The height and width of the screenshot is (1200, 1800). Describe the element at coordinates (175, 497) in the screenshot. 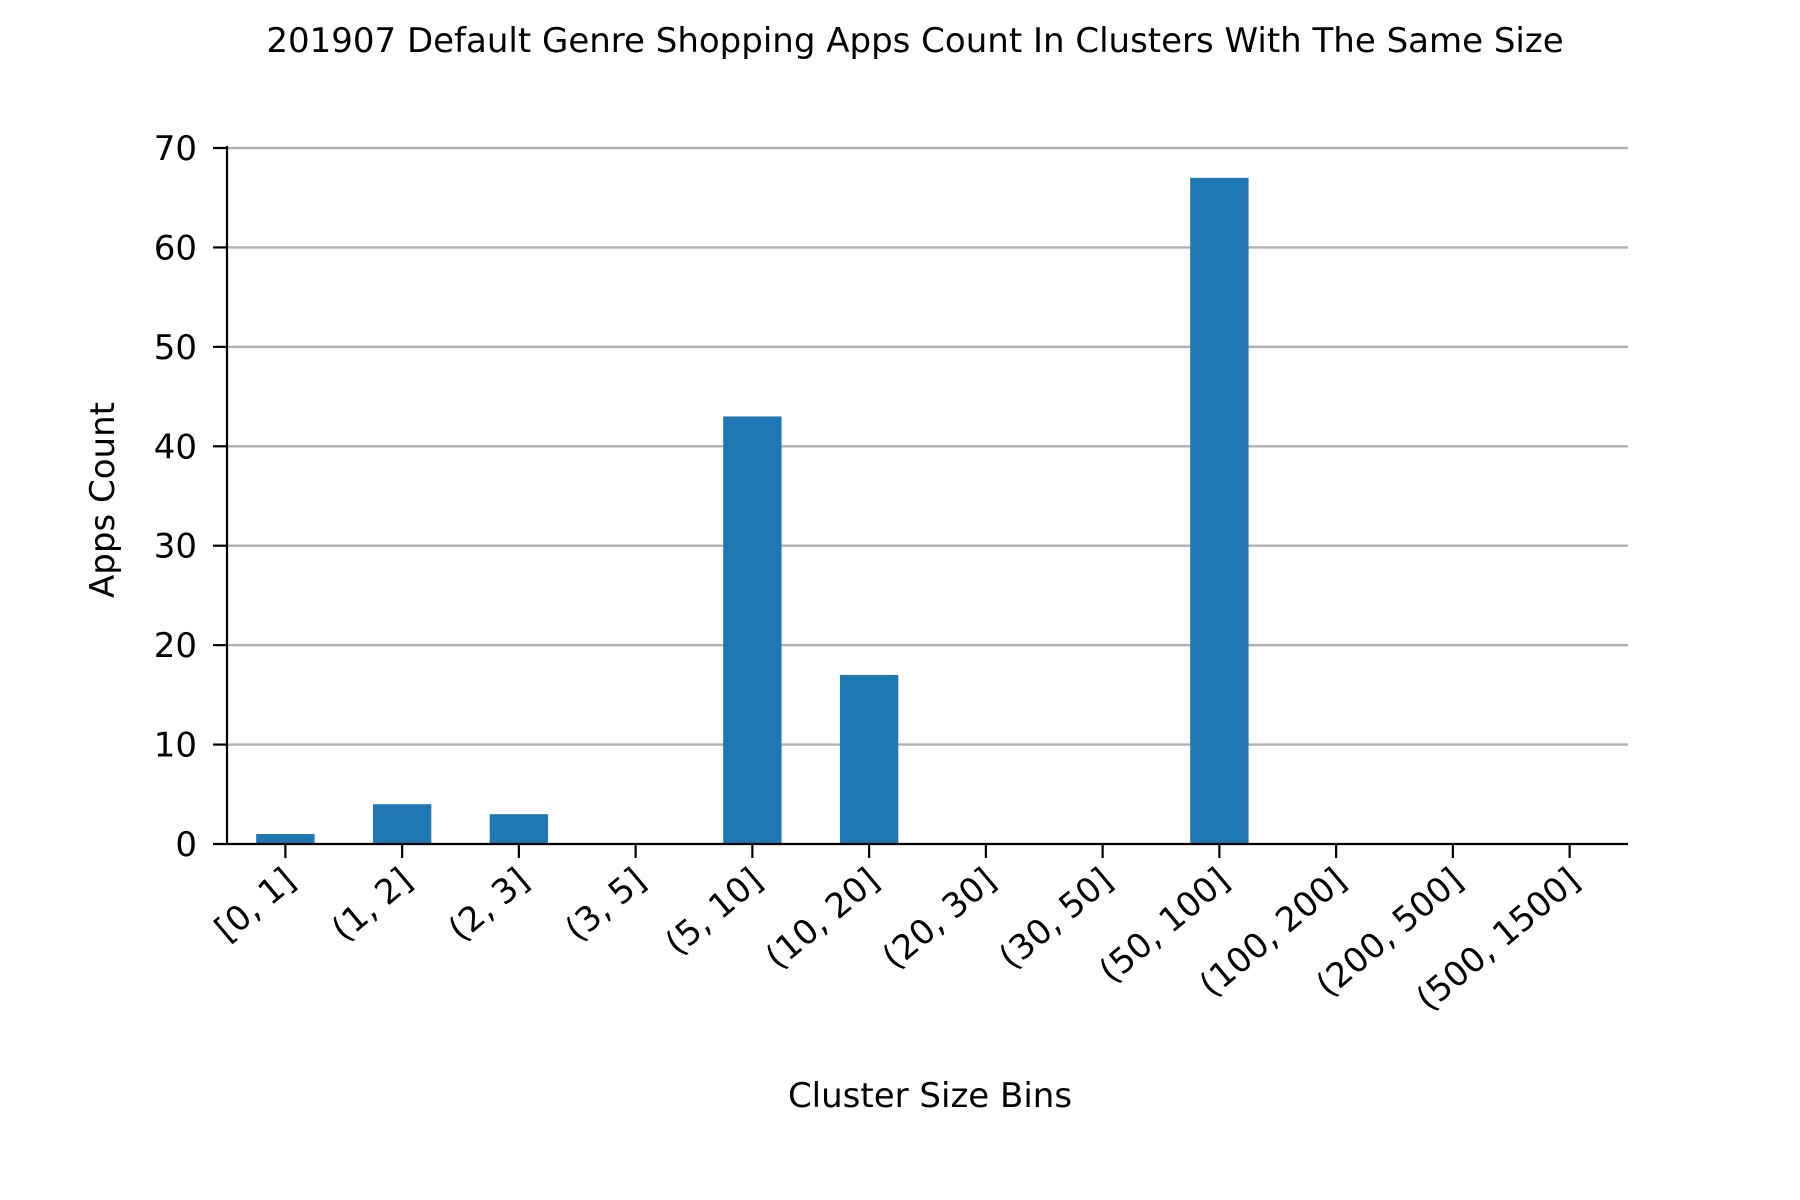

I see `y-tick-labels: 0 10 20 30 40 50 60 70` at that location.